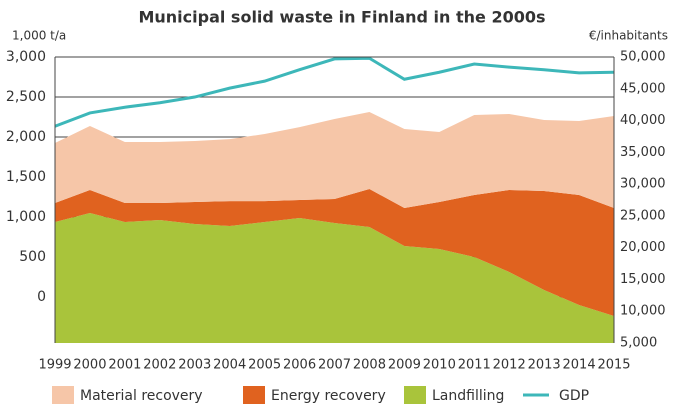 The width and height of the screenshot is (681, 407). Describe the element at coordinates (41, 297) in the screenshot. I see `y-tick-label: 0` at that location.